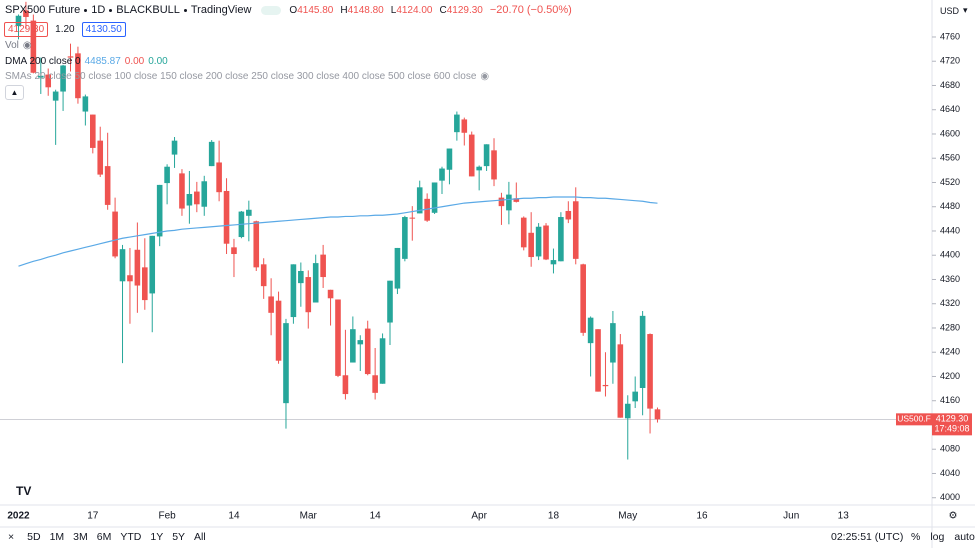 Image resolution: width=975 pixels, height=548 pixels. I want to click on ohlc-value: 4129.30, so click(464, 10).